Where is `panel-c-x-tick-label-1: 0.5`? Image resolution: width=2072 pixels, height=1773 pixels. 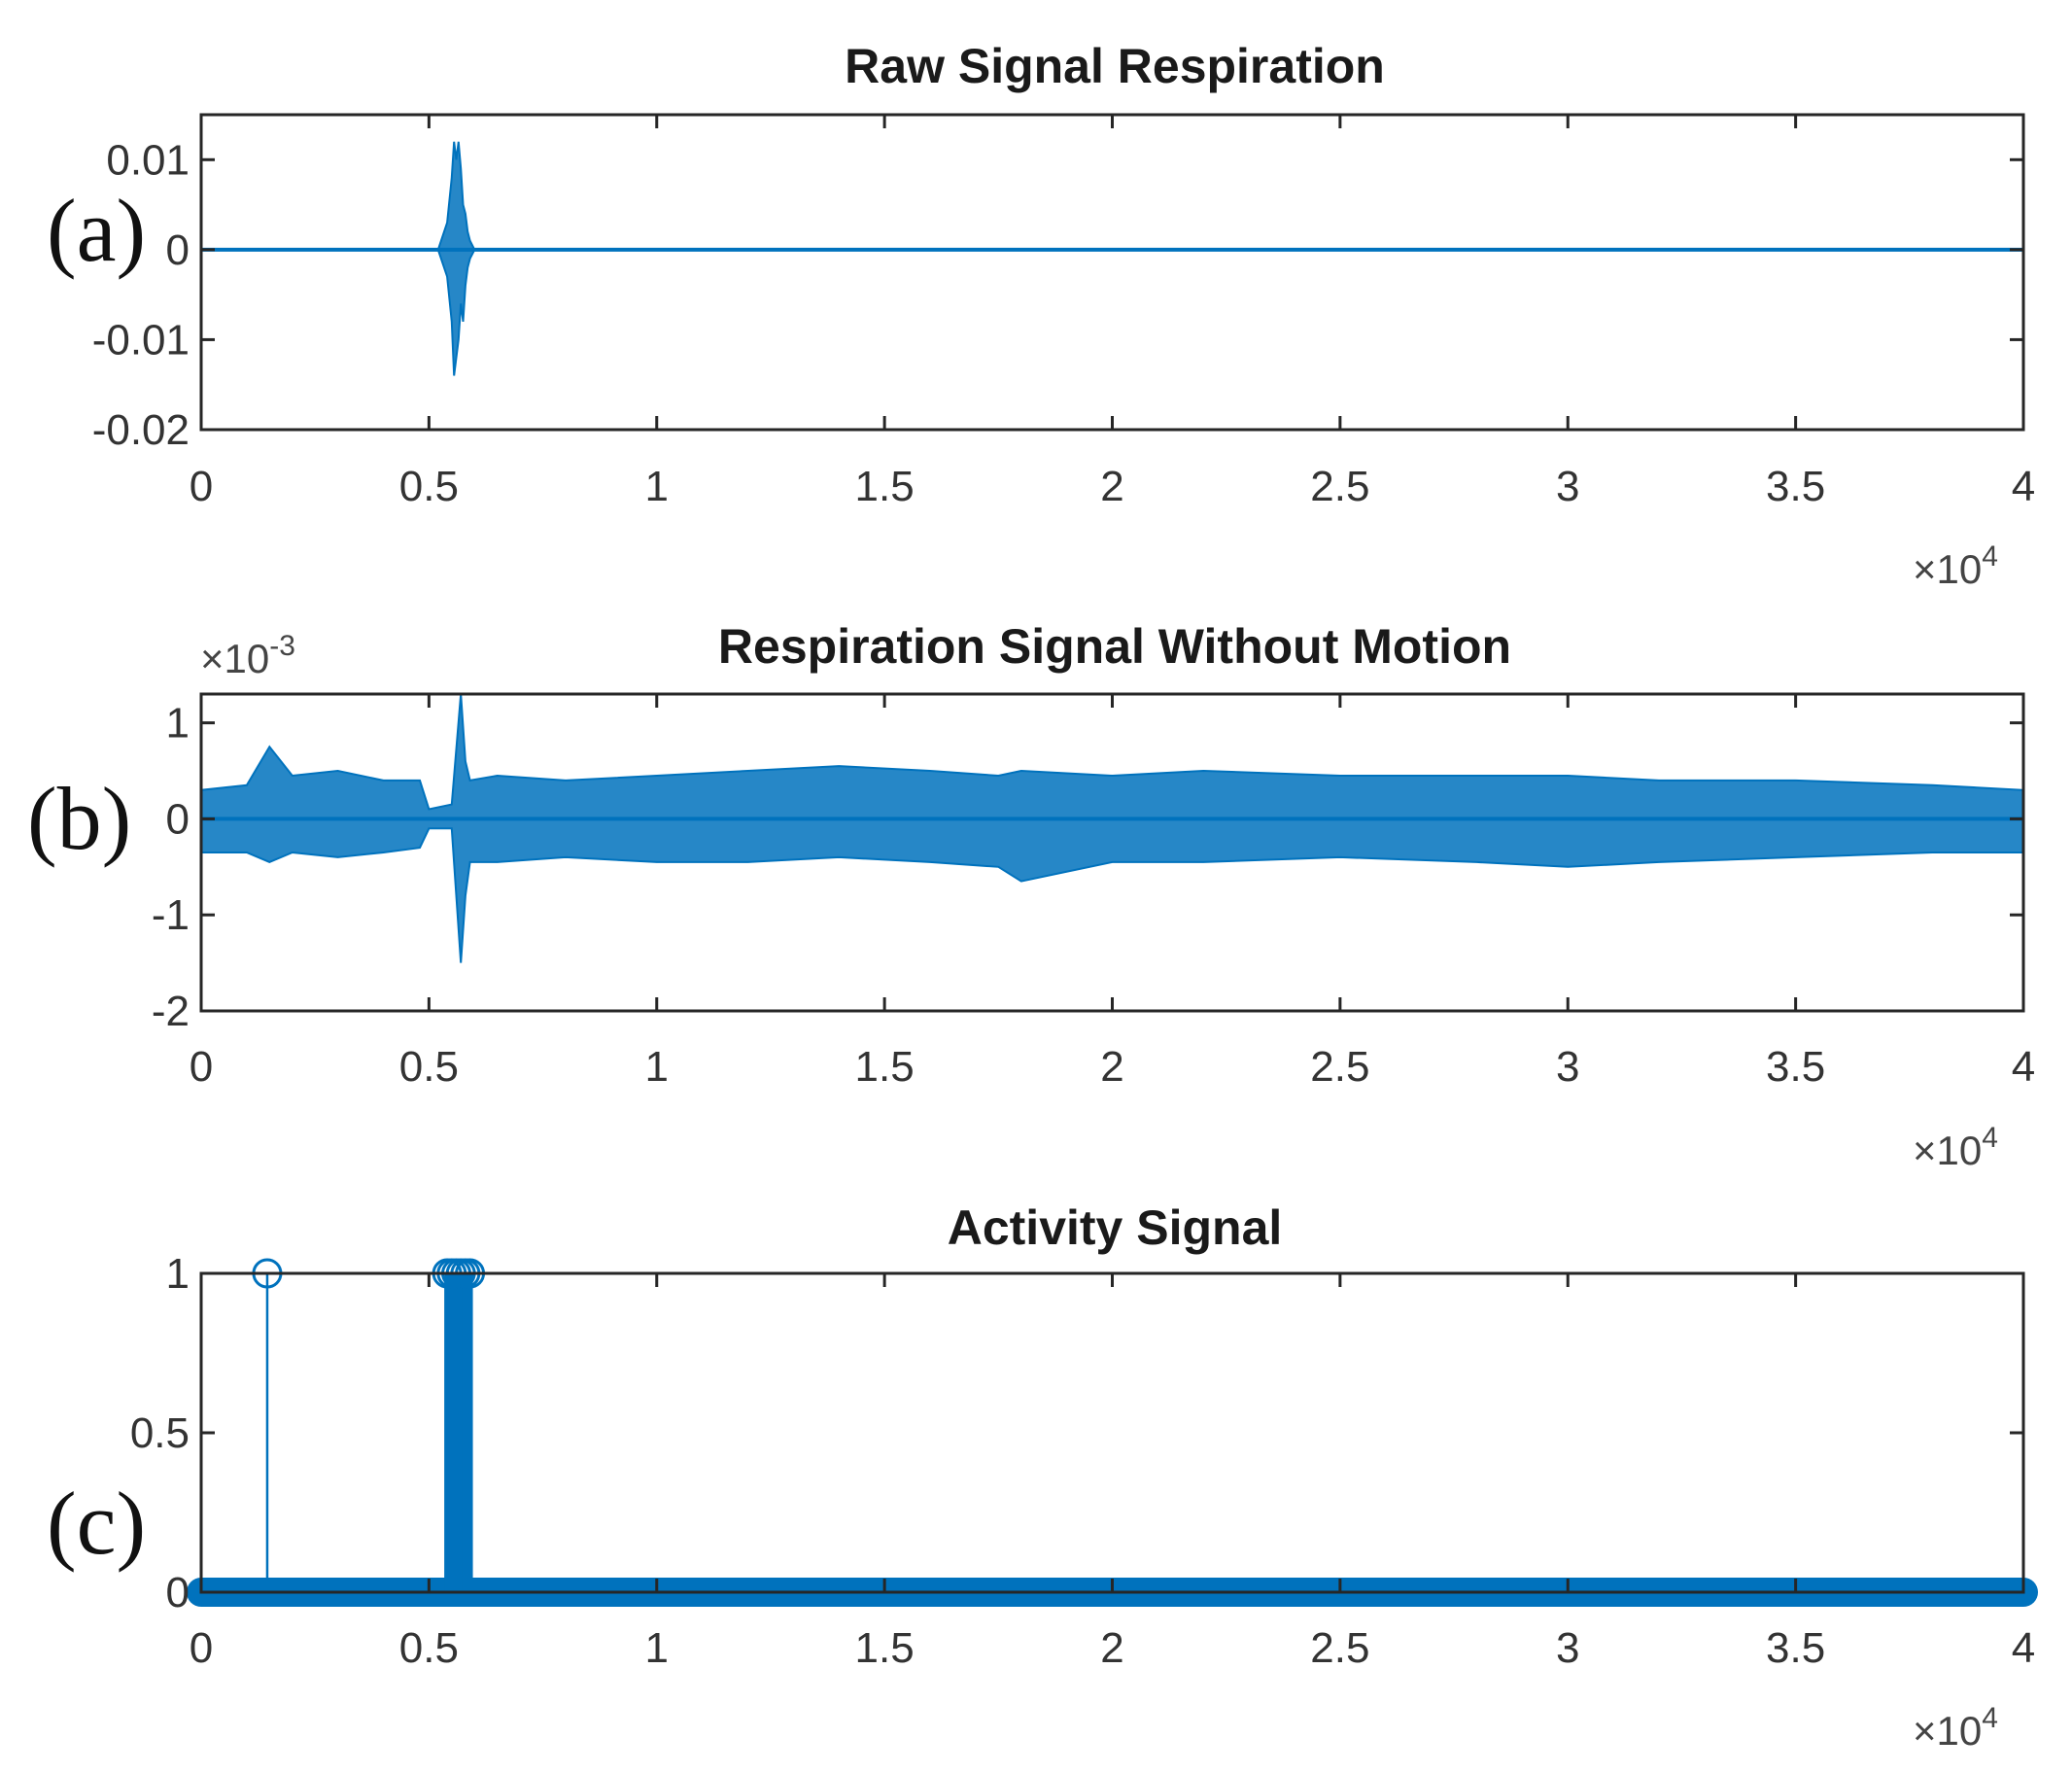 panel-c-x-tick-label-1: 0.5 is located at coordinates (429, 1648).